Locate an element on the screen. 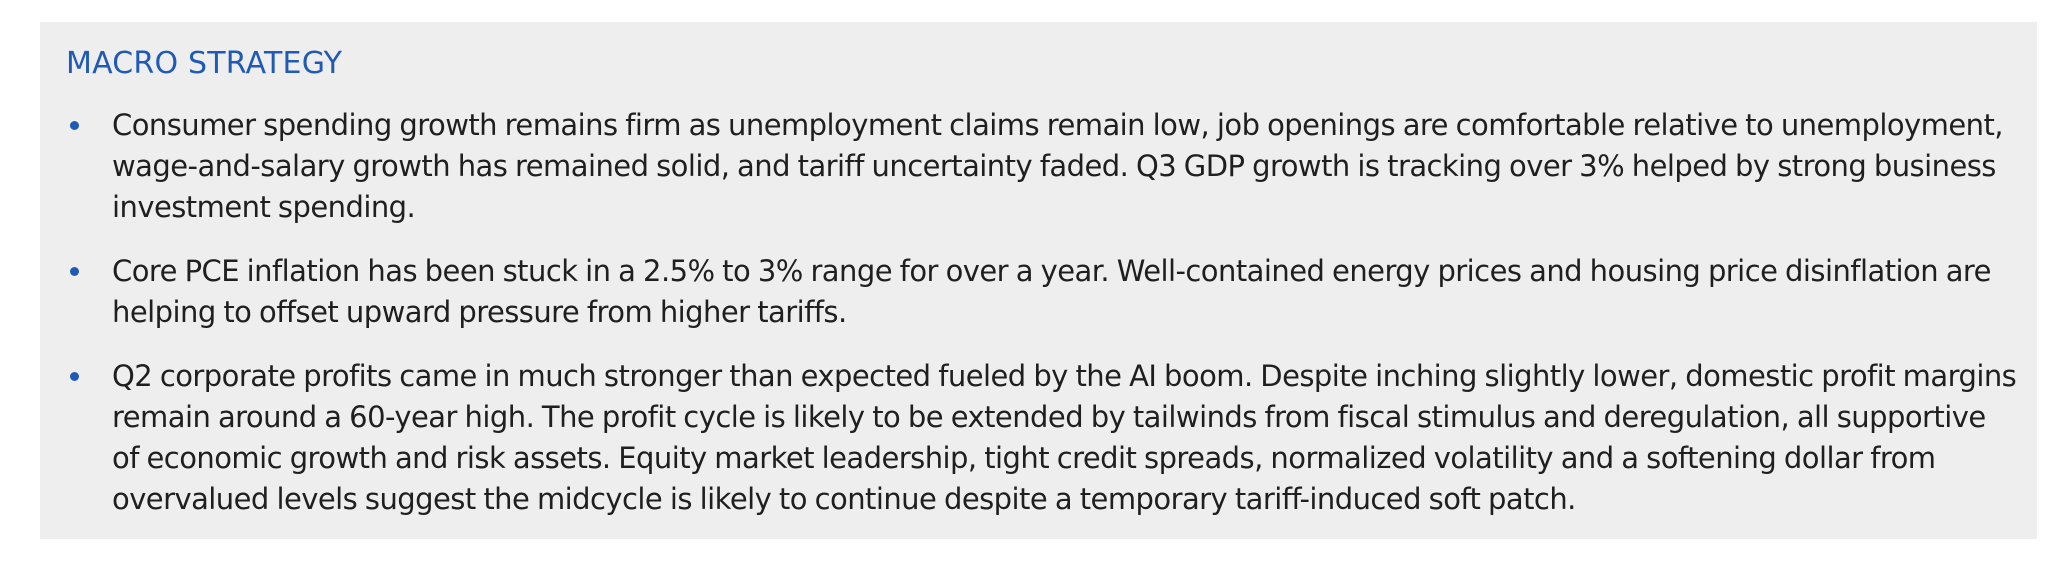 The width and height of the screenshot is (2066, 580). section-heading: MACRO STRATEGY is located at coordinates (204, 63).